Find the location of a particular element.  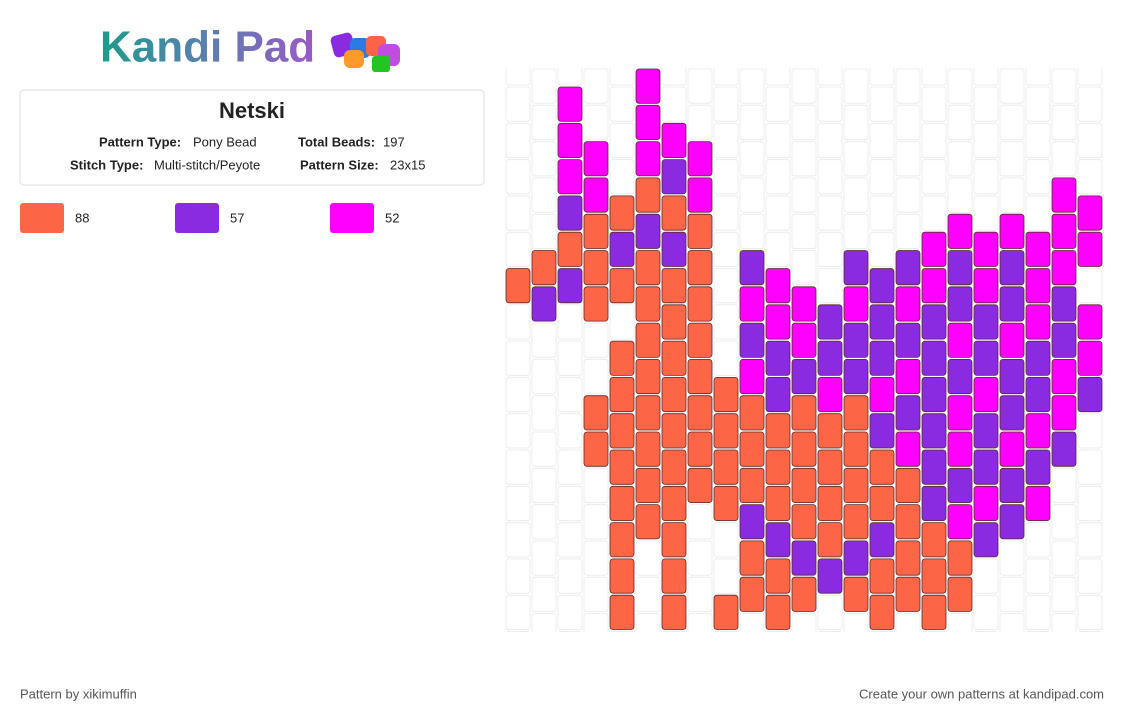

logo-icon is located at coordinates (365, 52).